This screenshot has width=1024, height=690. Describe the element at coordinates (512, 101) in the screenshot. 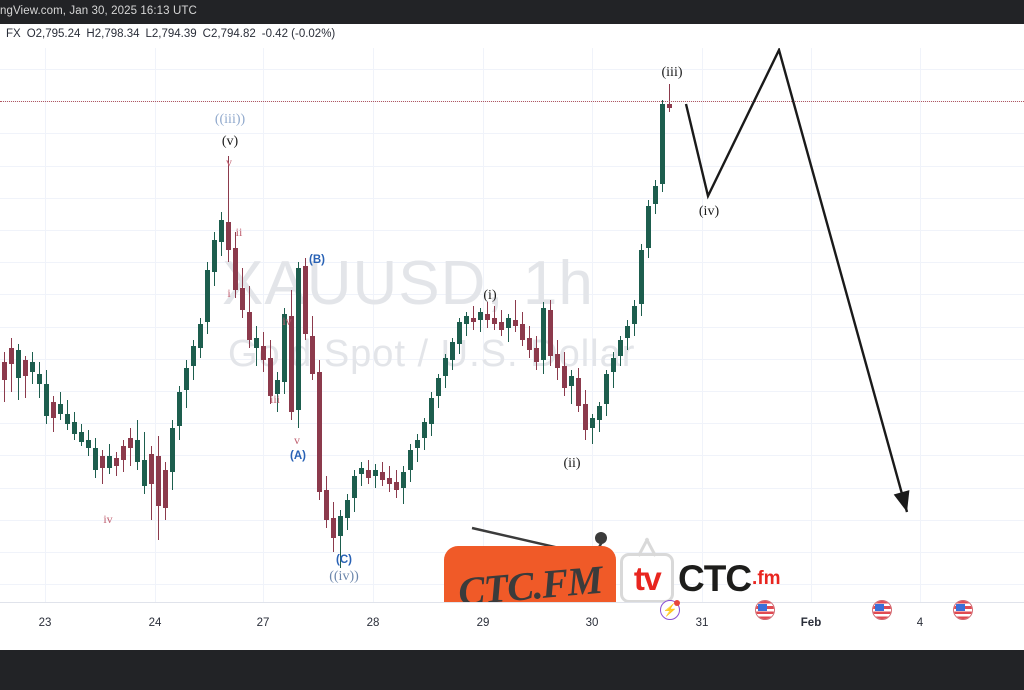

I see `price-line` at that location.